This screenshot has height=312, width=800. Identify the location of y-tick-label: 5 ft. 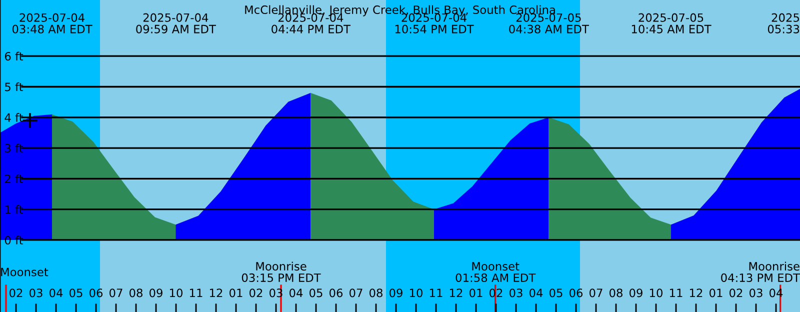
(14, 87).